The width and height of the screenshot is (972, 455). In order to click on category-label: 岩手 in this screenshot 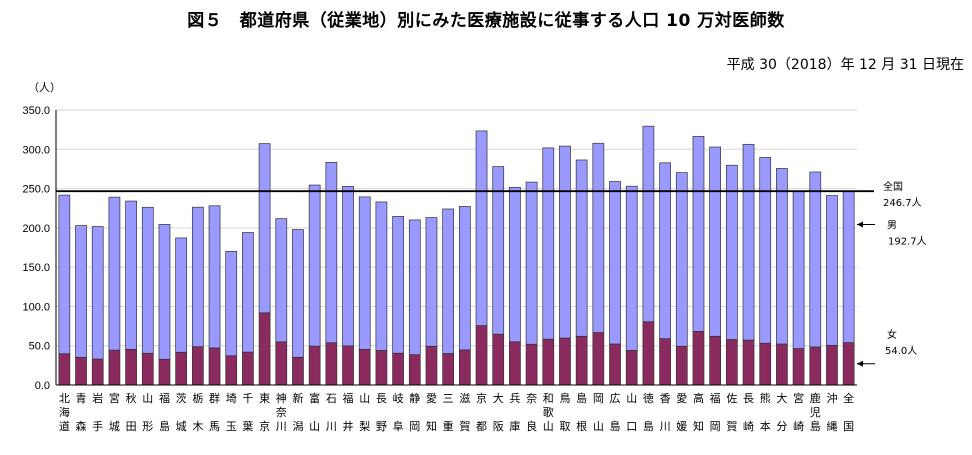, I will do `click(97, 412)`.